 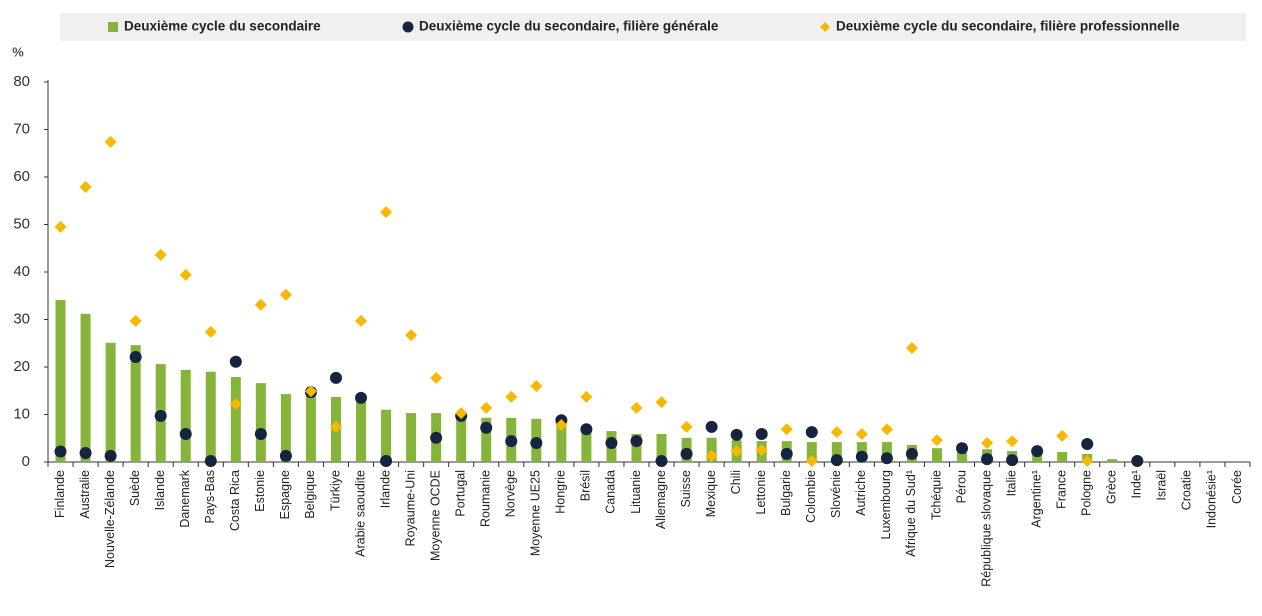 I want to click on x-tick-label: Espagne, so click(x=285, y=494).